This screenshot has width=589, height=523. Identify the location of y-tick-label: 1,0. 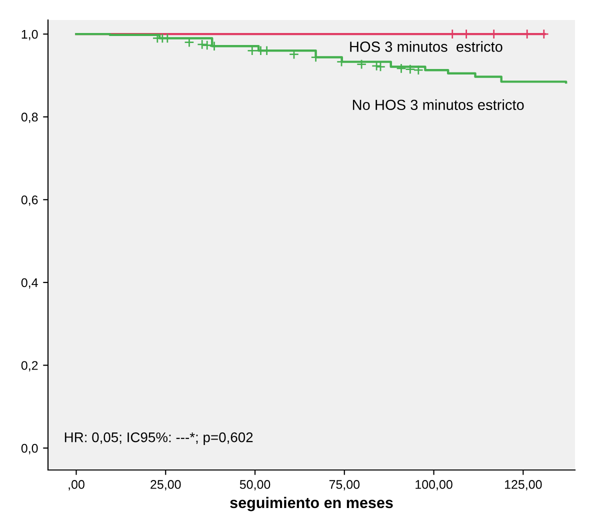
(30, 35).